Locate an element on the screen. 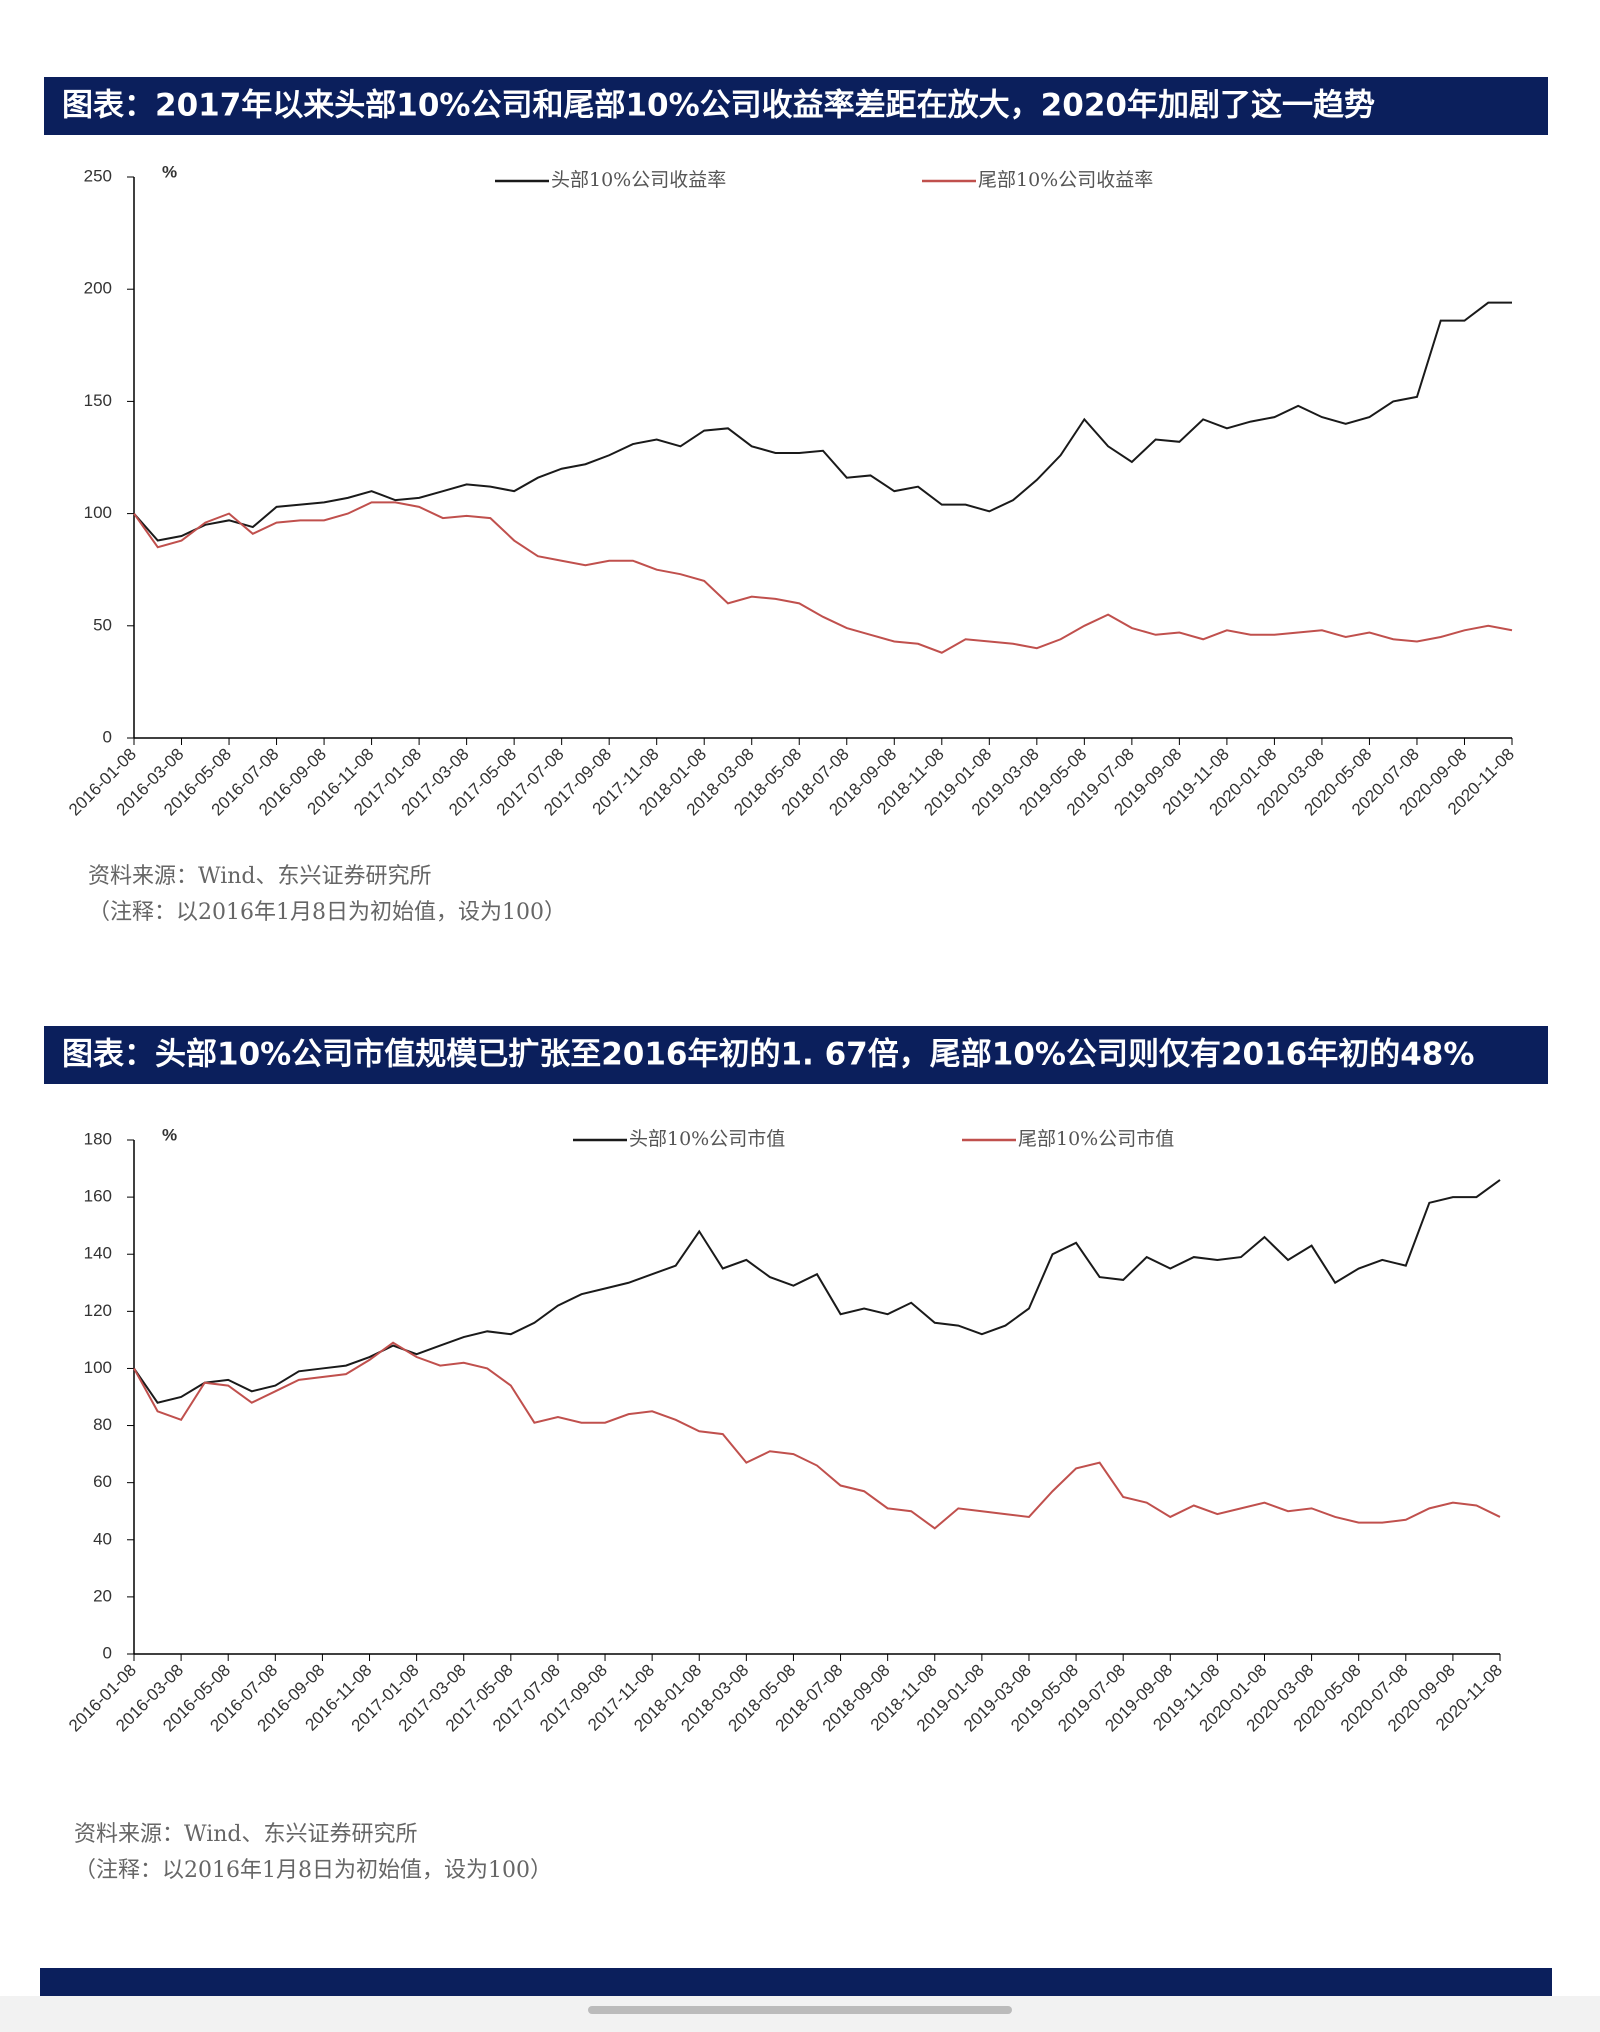  y-tick-label: 20 is located at coordinates (102, 1595).